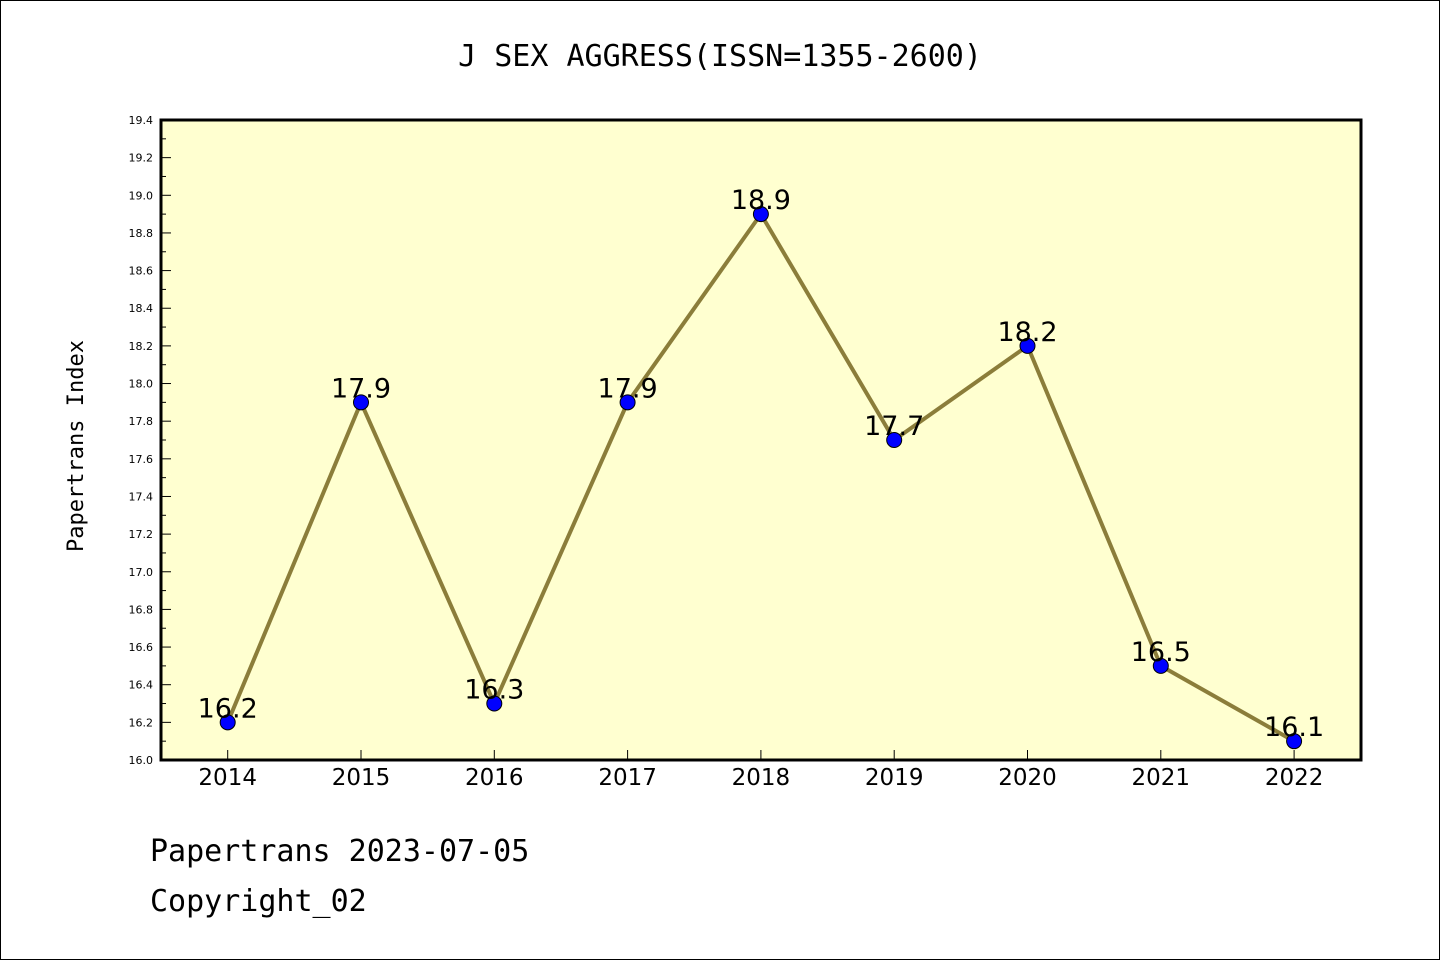 The width and height of the screenshot is (1440, 960). What do you see at coordinates (1294, 778) in the screenshot?
I see `x-tick-label: 2022` at bounding box center [1294, 778].